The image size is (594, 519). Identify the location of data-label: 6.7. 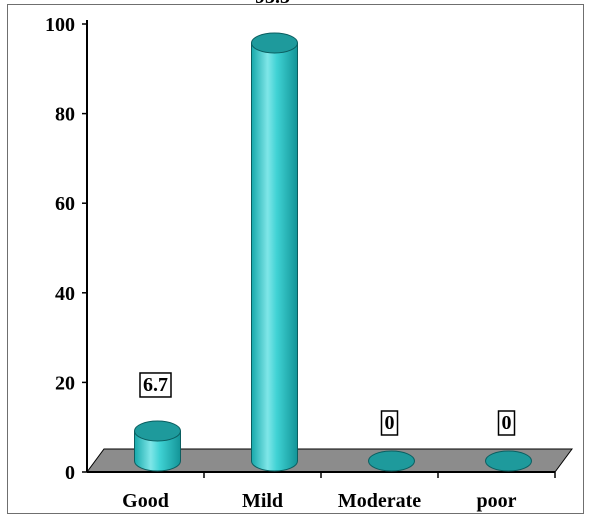
(155, 385).